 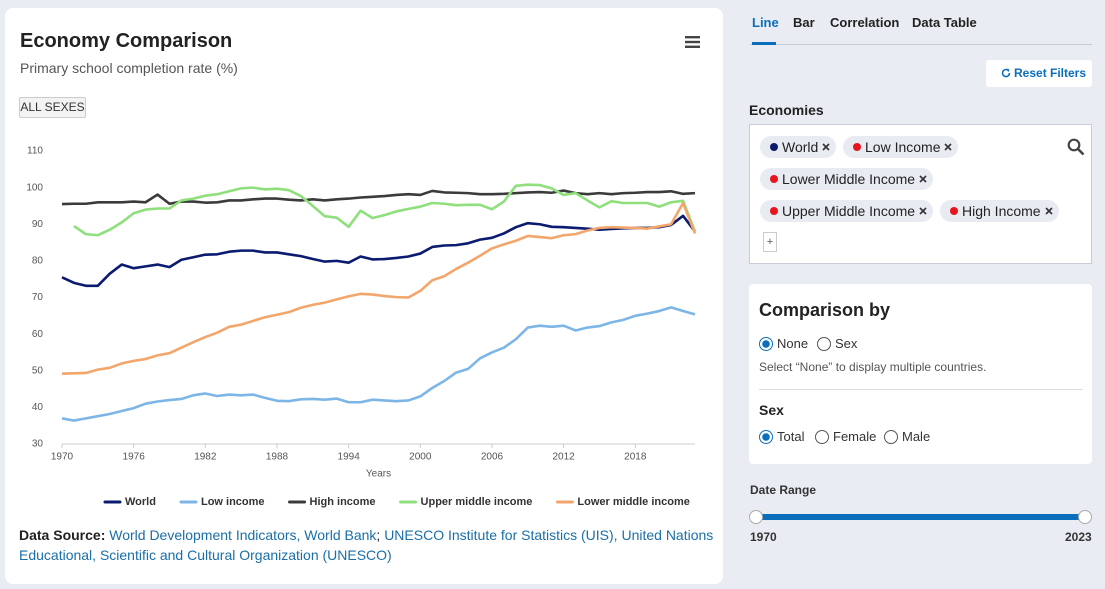 What do you see at coordinates (343, 502) in the screenshot?
I see `legend-label: High income` at bounding box center [343, 502].